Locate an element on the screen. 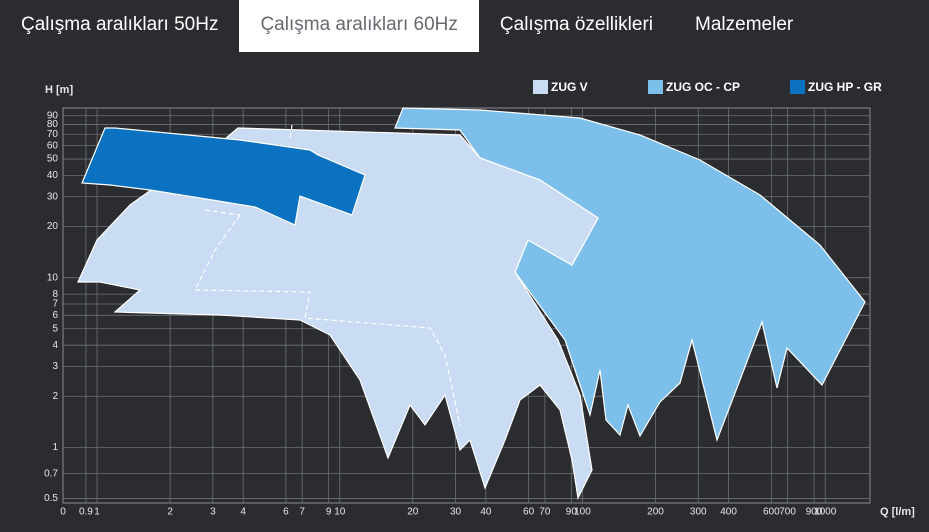  region-zug-hp-gr is located at coordinates (223, 176).